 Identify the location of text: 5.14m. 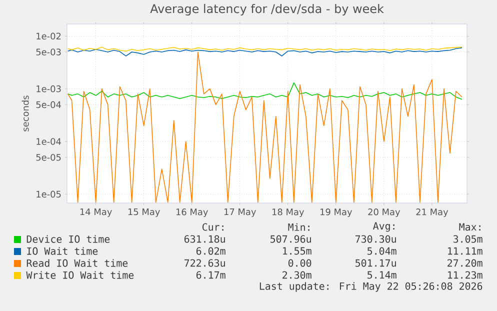
(382, 275).